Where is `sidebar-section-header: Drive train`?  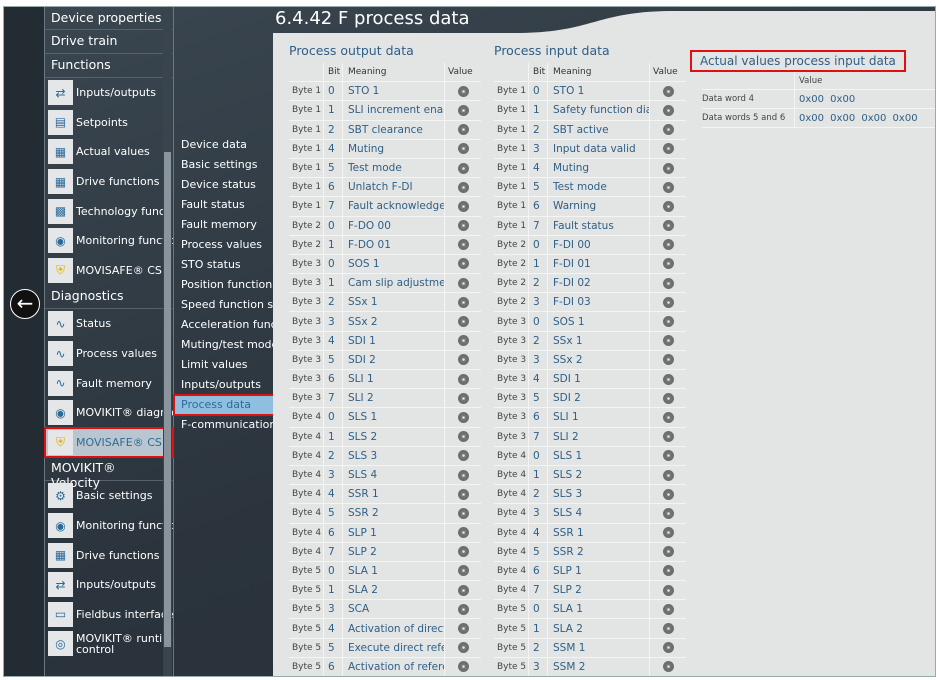
sidebar-section-header: Drive train is located at coordinates (109, 42).